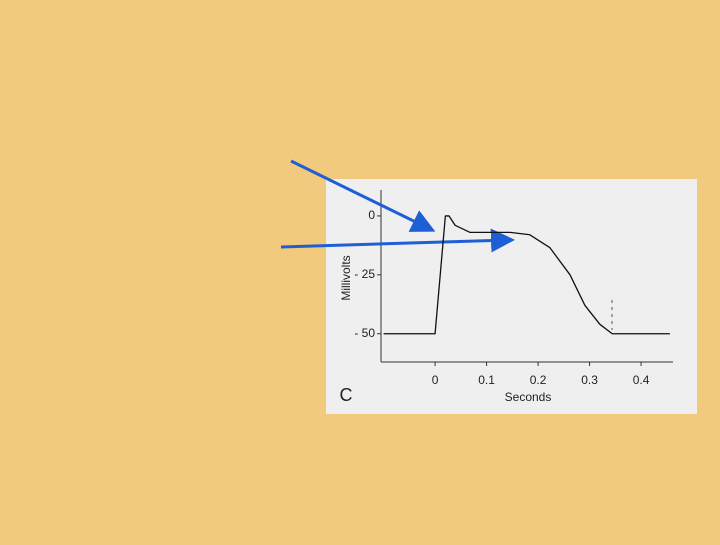 The image size is (720, 545). Describe the element at coordinates (641, 380) in the screenshot. I see `x-tick-label: 0.4` at that location.